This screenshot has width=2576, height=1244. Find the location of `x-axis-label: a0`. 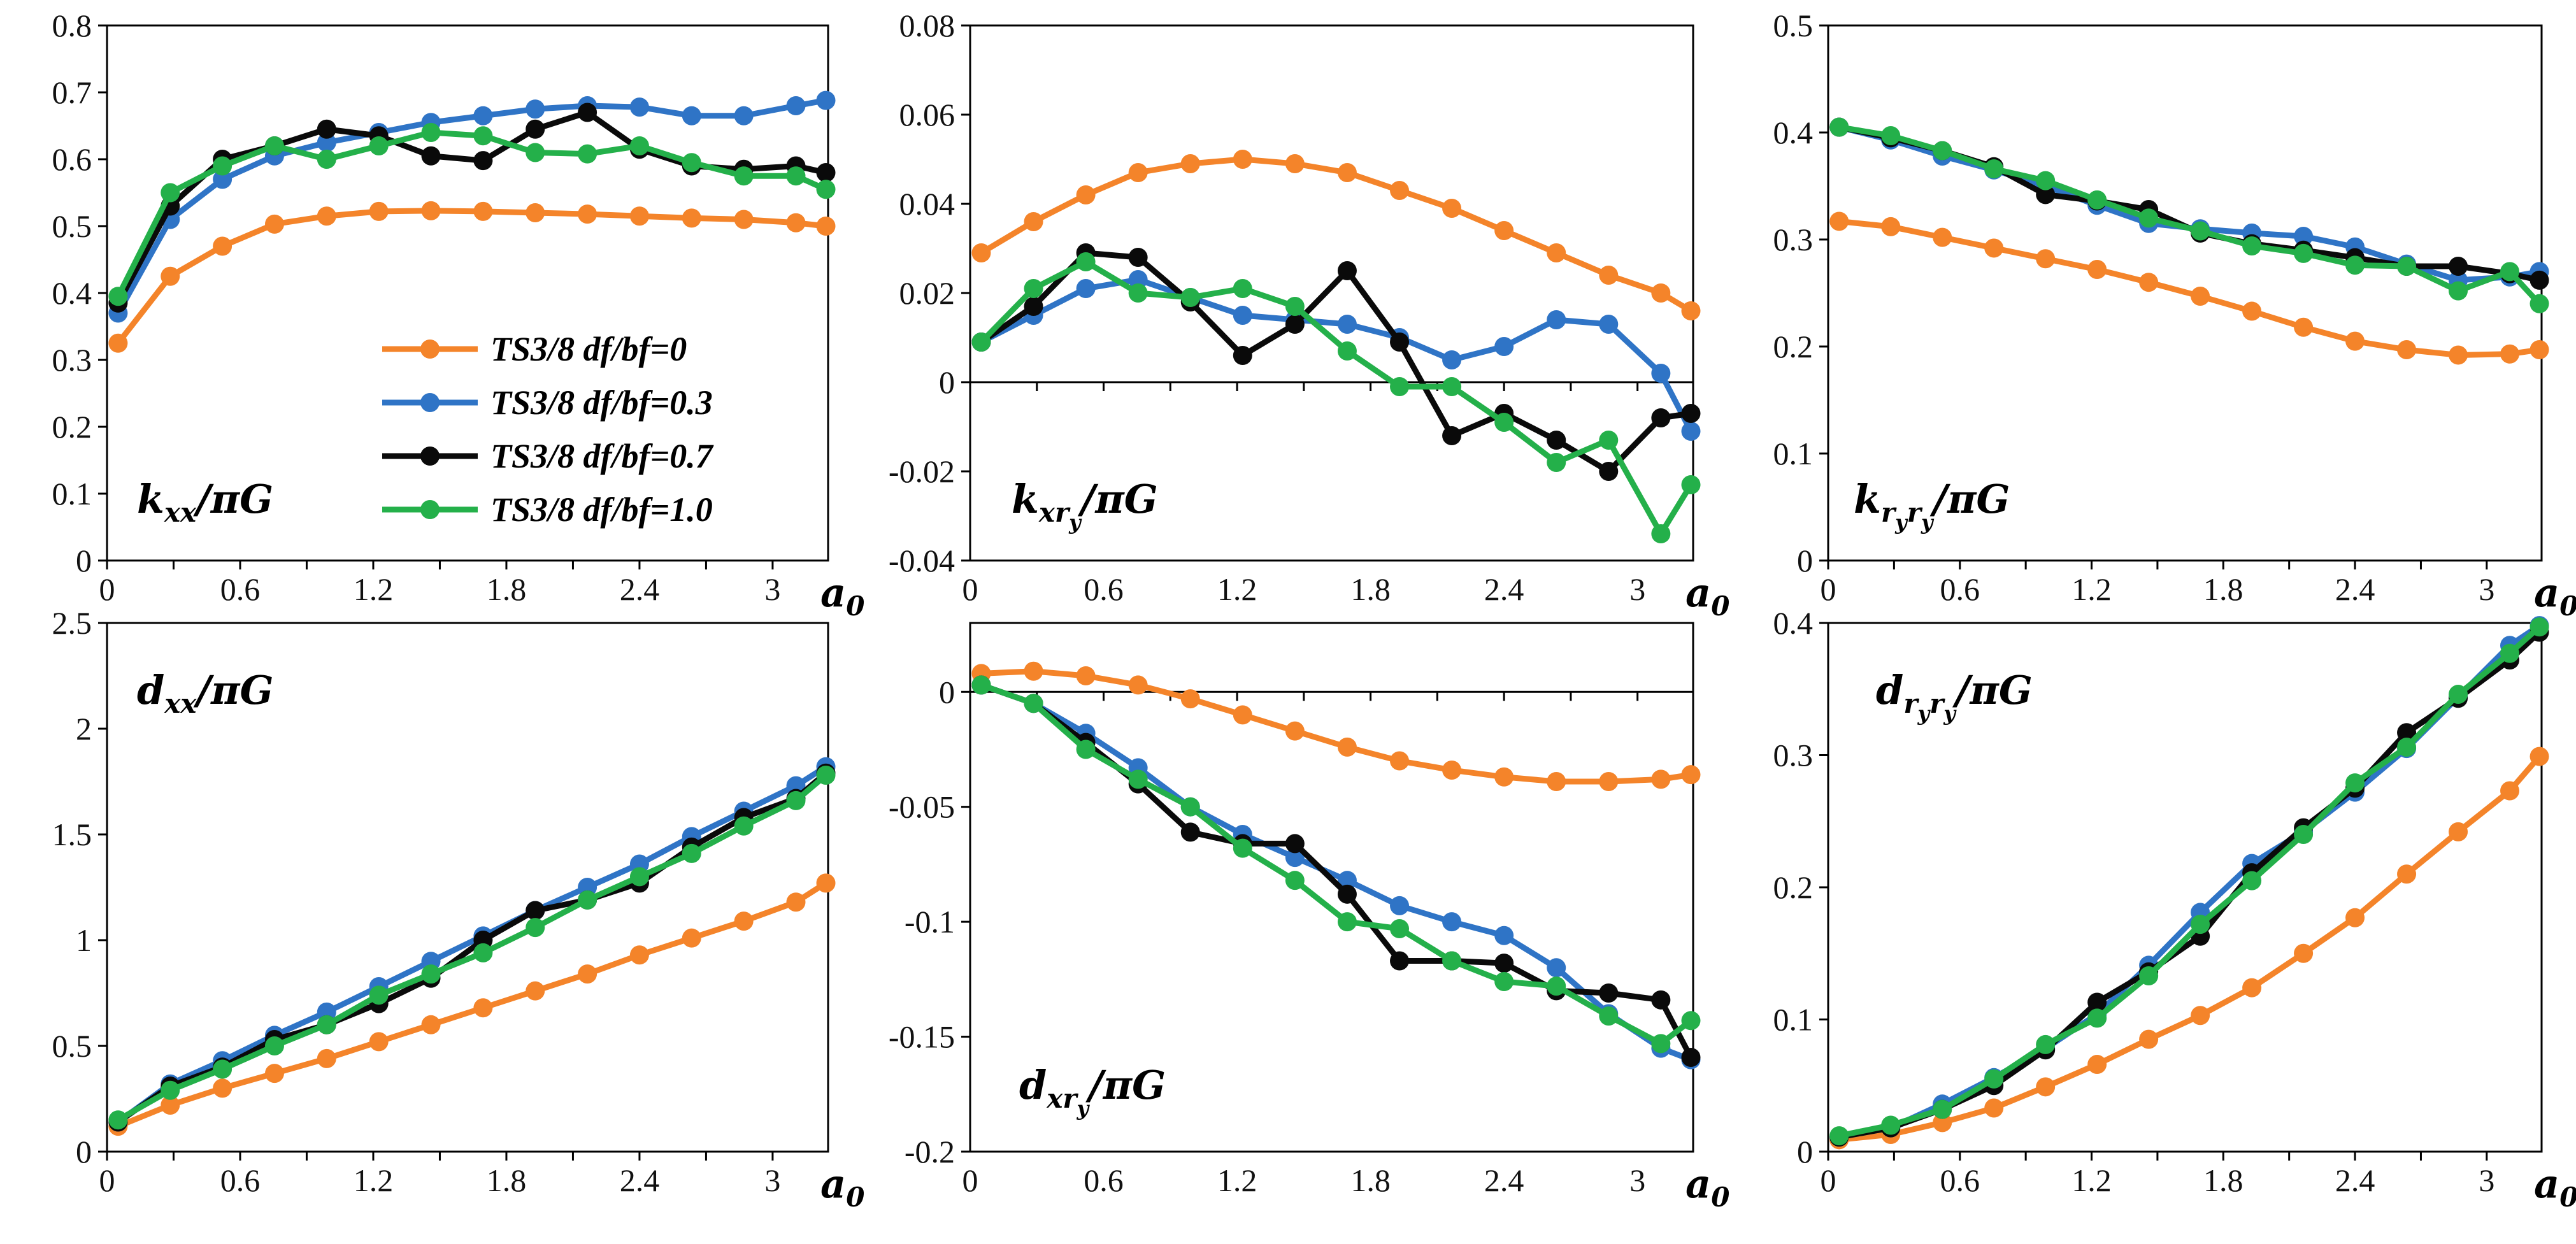

x-axis-label: a0 is located at coordinates (2555, 595).